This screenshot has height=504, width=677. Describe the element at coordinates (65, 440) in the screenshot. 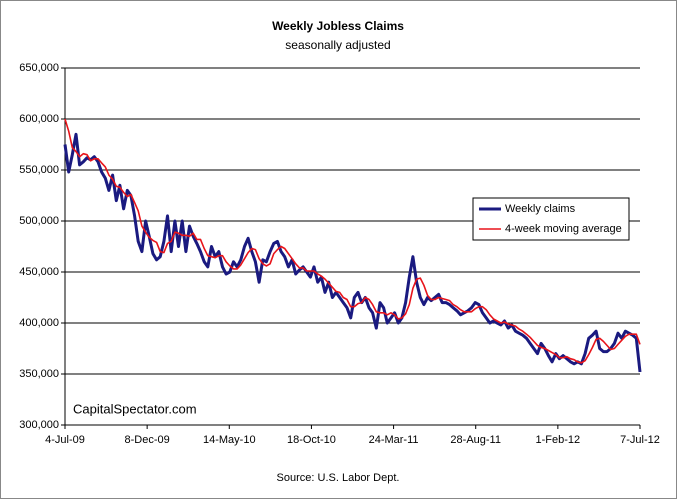

I see `x-tick-label: 4-Jul-09` at that location.